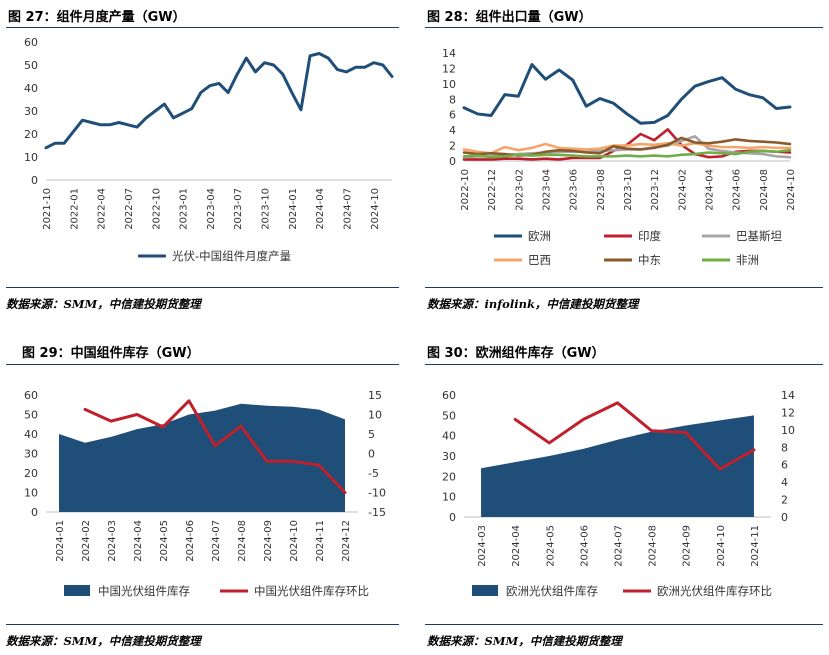 The image size is (829, 655). I want to click on series-line-中国光伏组件库存环比, so click(215, 446).